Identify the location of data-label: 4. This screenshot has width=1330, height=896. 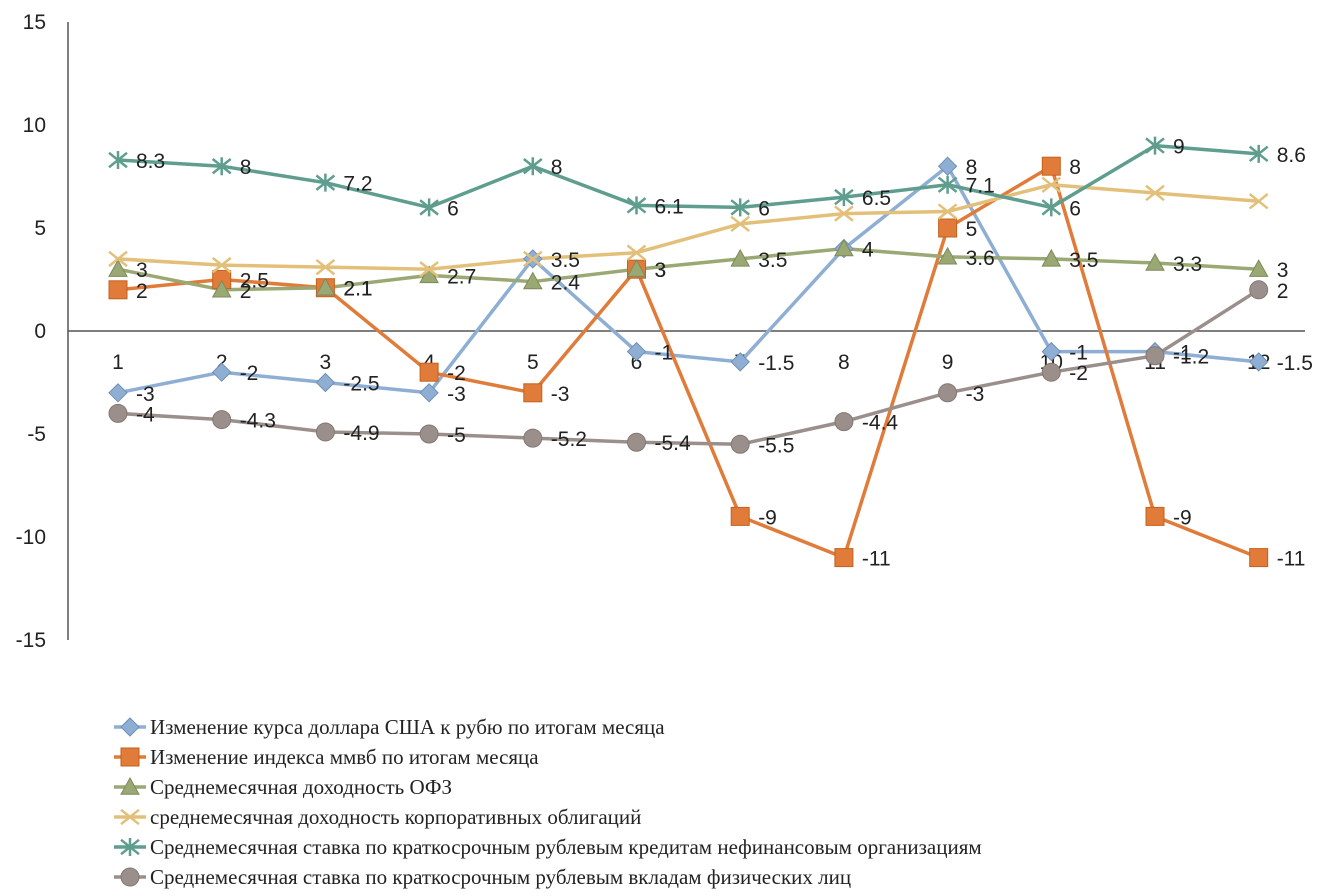
(868, 250).